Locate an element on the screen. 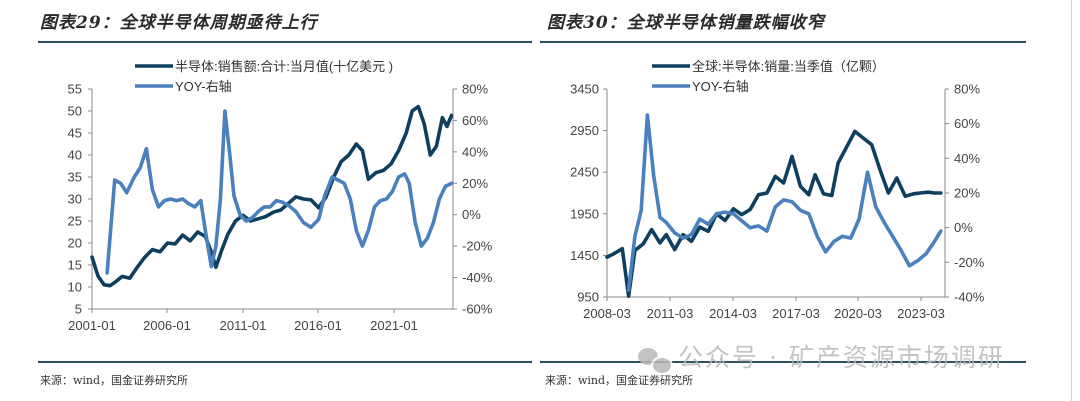 The image size is (1080, 401). y-left-tick-label: 20 is located at coordinates (75, 243).